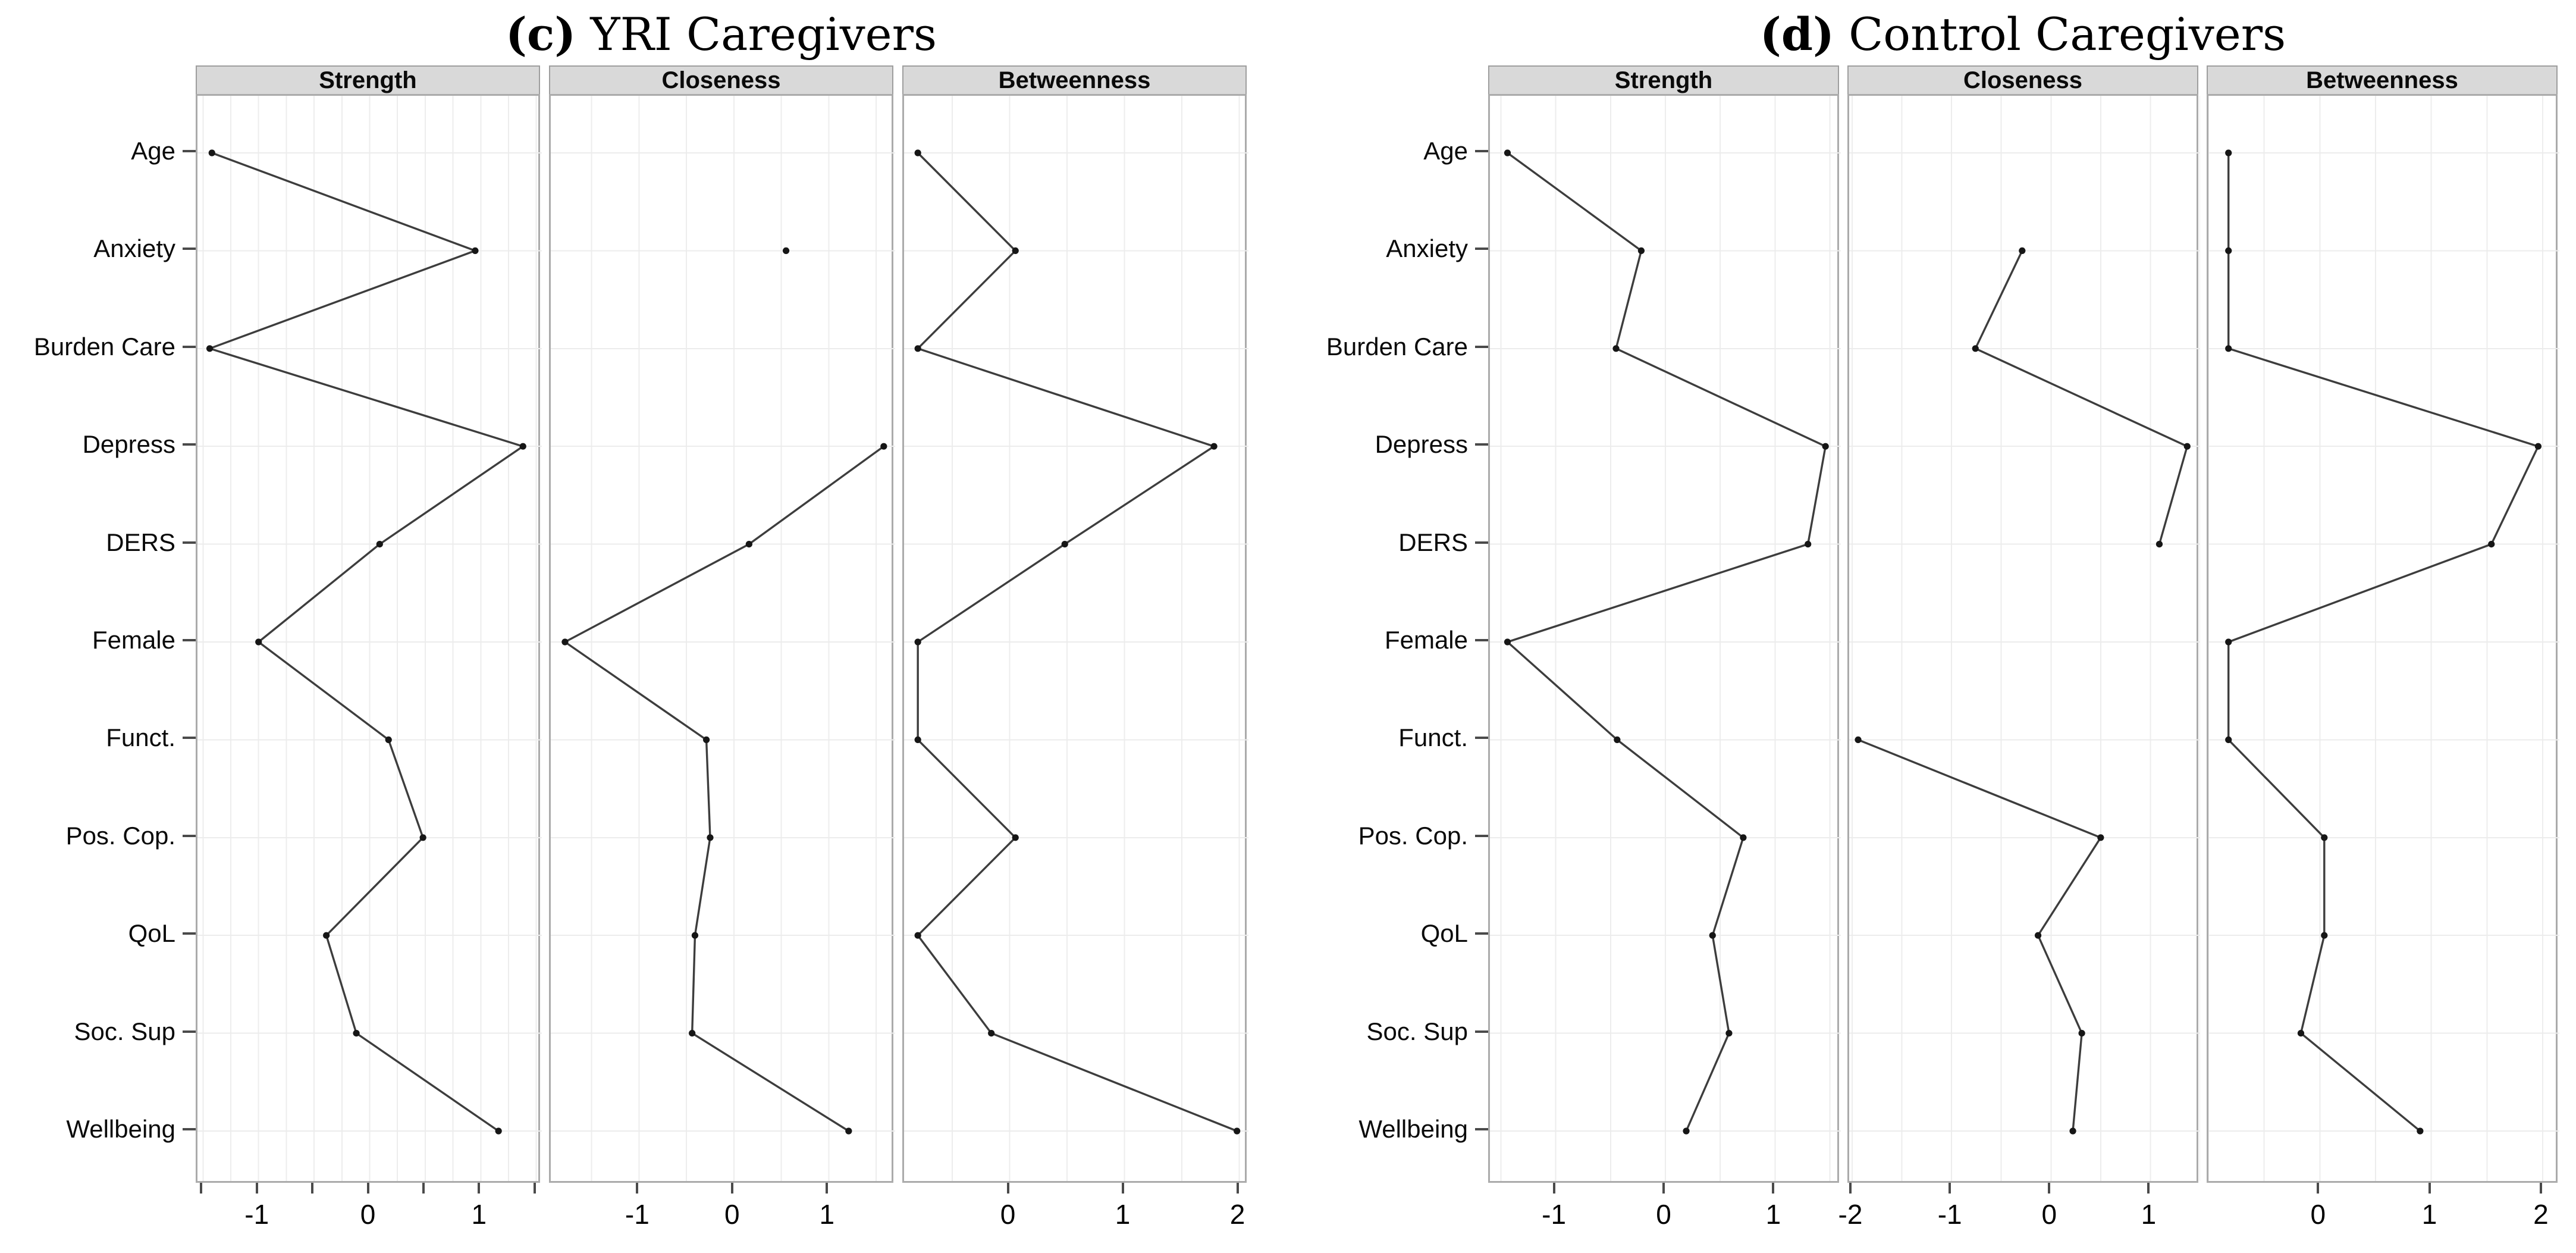 The height and width of the screenshot is (1253, 2576). What do you see at coordinates (422, 837) in the screenshot?
I see `data-point-pos-cop-` at bounding box center [422, 837].